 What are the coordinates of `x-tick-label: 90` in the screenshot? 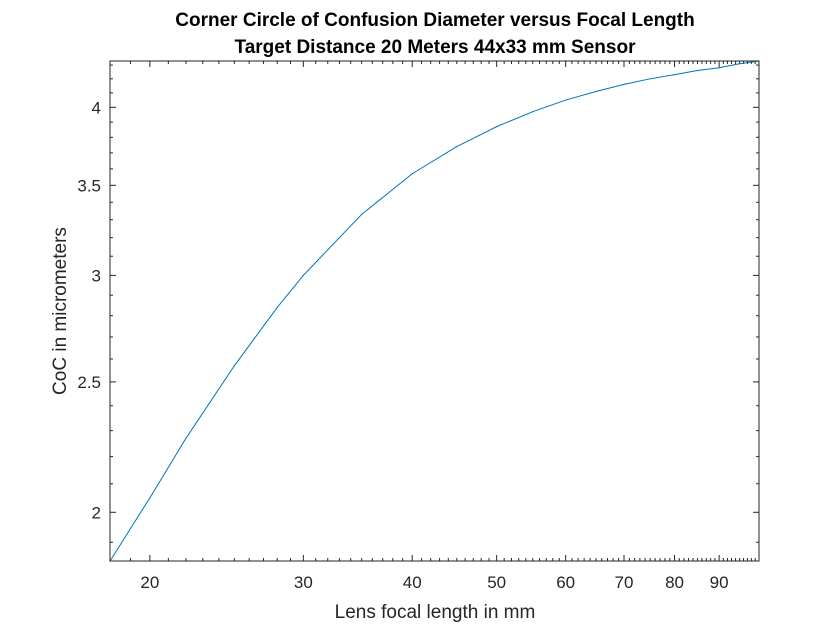 It's located at (719, 582).